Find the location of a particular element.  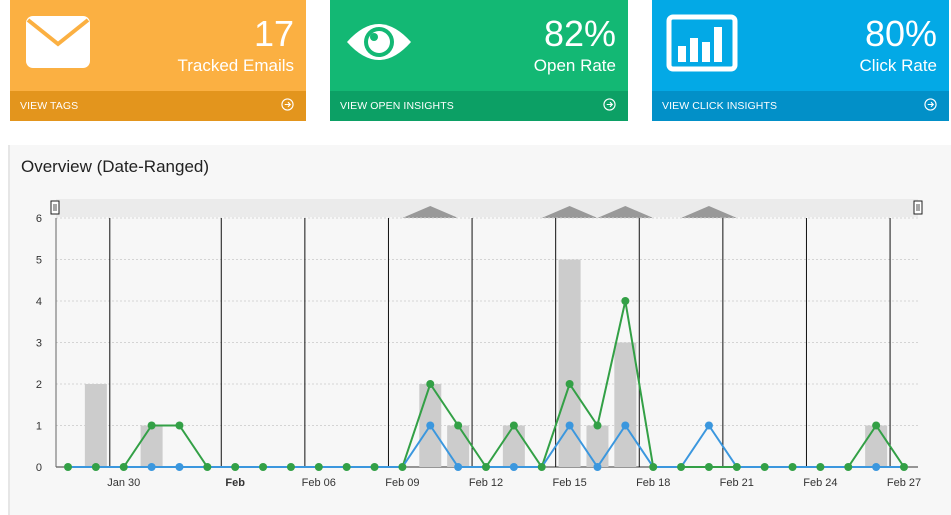

card-top: 17 Tracked Emails is located at coordinates (158, 45).